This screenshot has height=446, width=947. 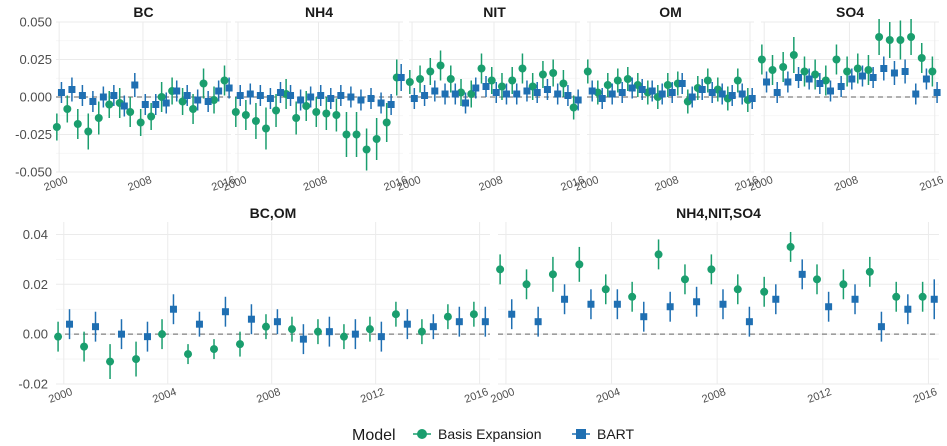 What do you see at coordinates (143, 12) in the screenshot?
I see `panel-title: BC` at bounding box center [143, 12].